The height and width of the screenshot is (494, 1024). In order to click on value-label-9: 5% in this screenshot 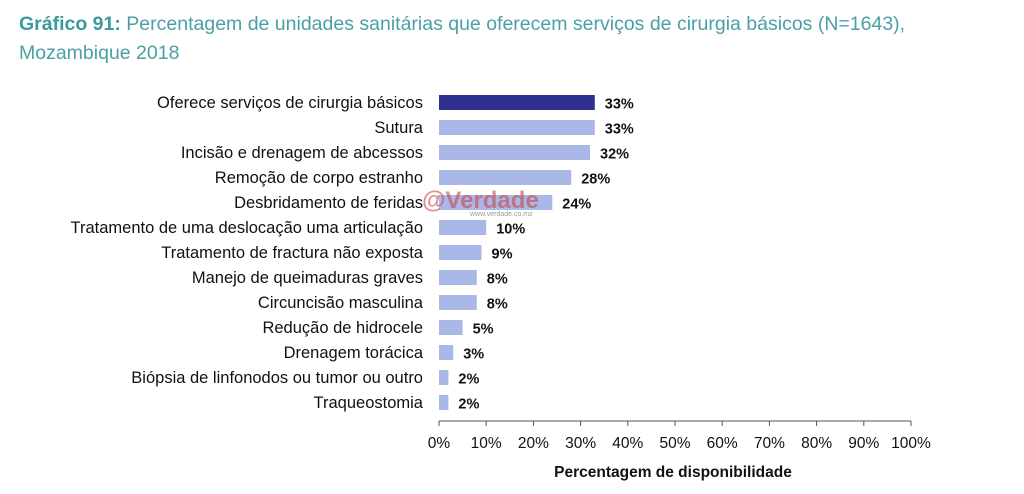, I will do `click(483, 330)`.